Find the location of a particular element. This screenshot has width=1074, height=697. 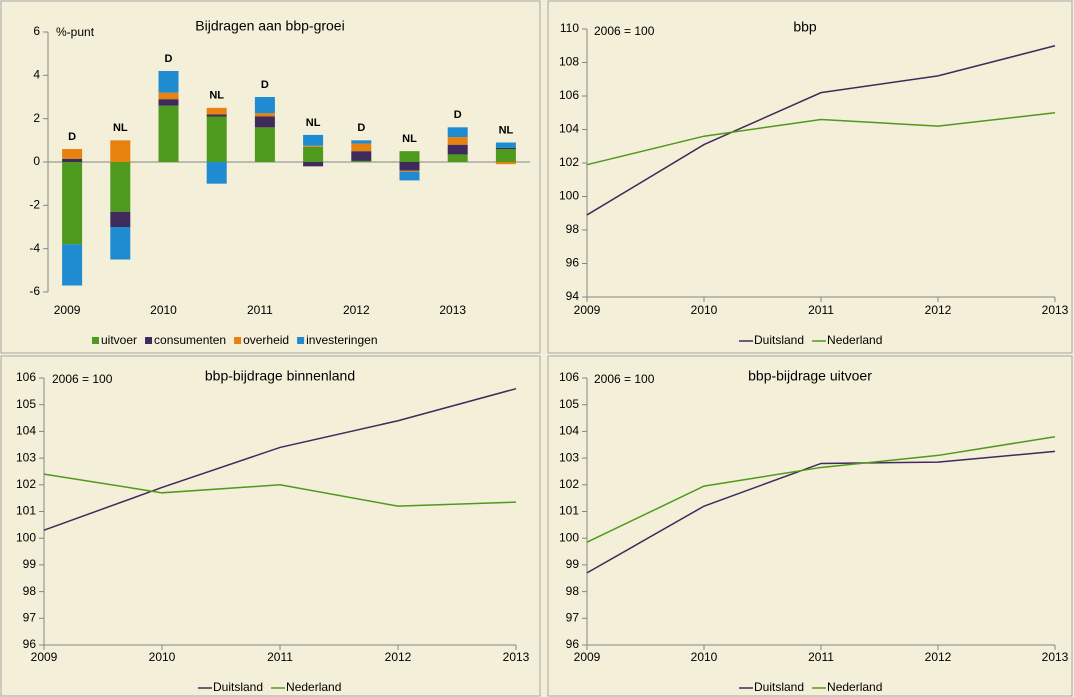

y-tick-label: 6 is located at coordinates (36, 31).